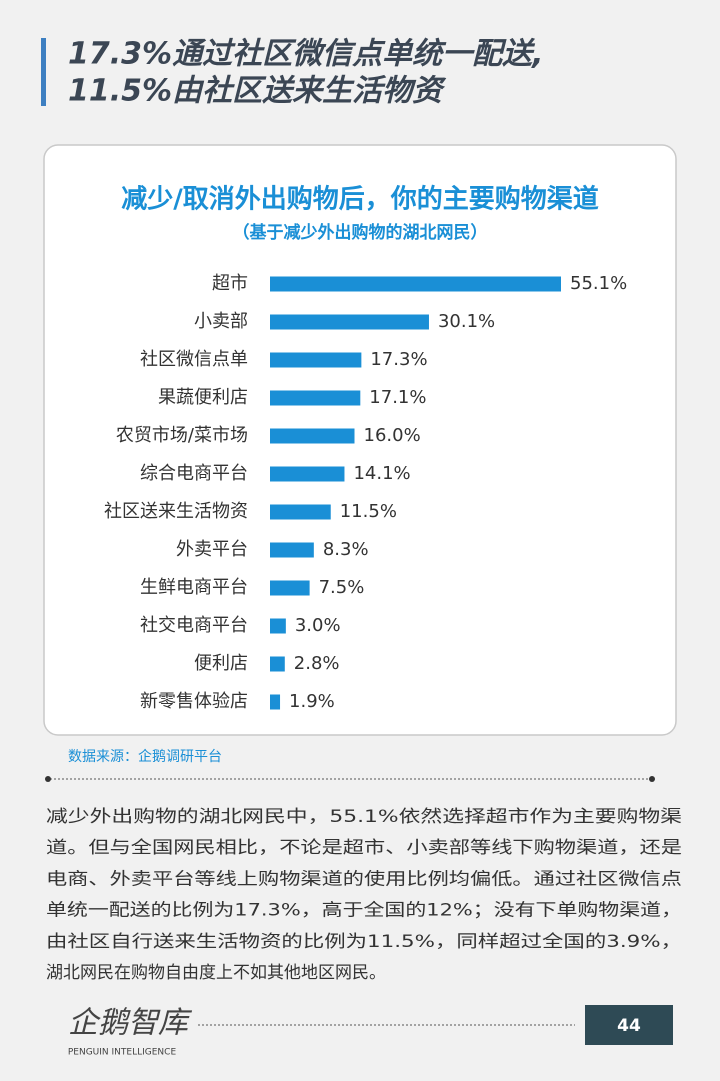 The width and height of the screenshot is (720, 1081). I want to click on paragraph-line: 道。但与全国网民相比，不论是超市、小卖部等线下购物渠道，还是, so click(364, 848).